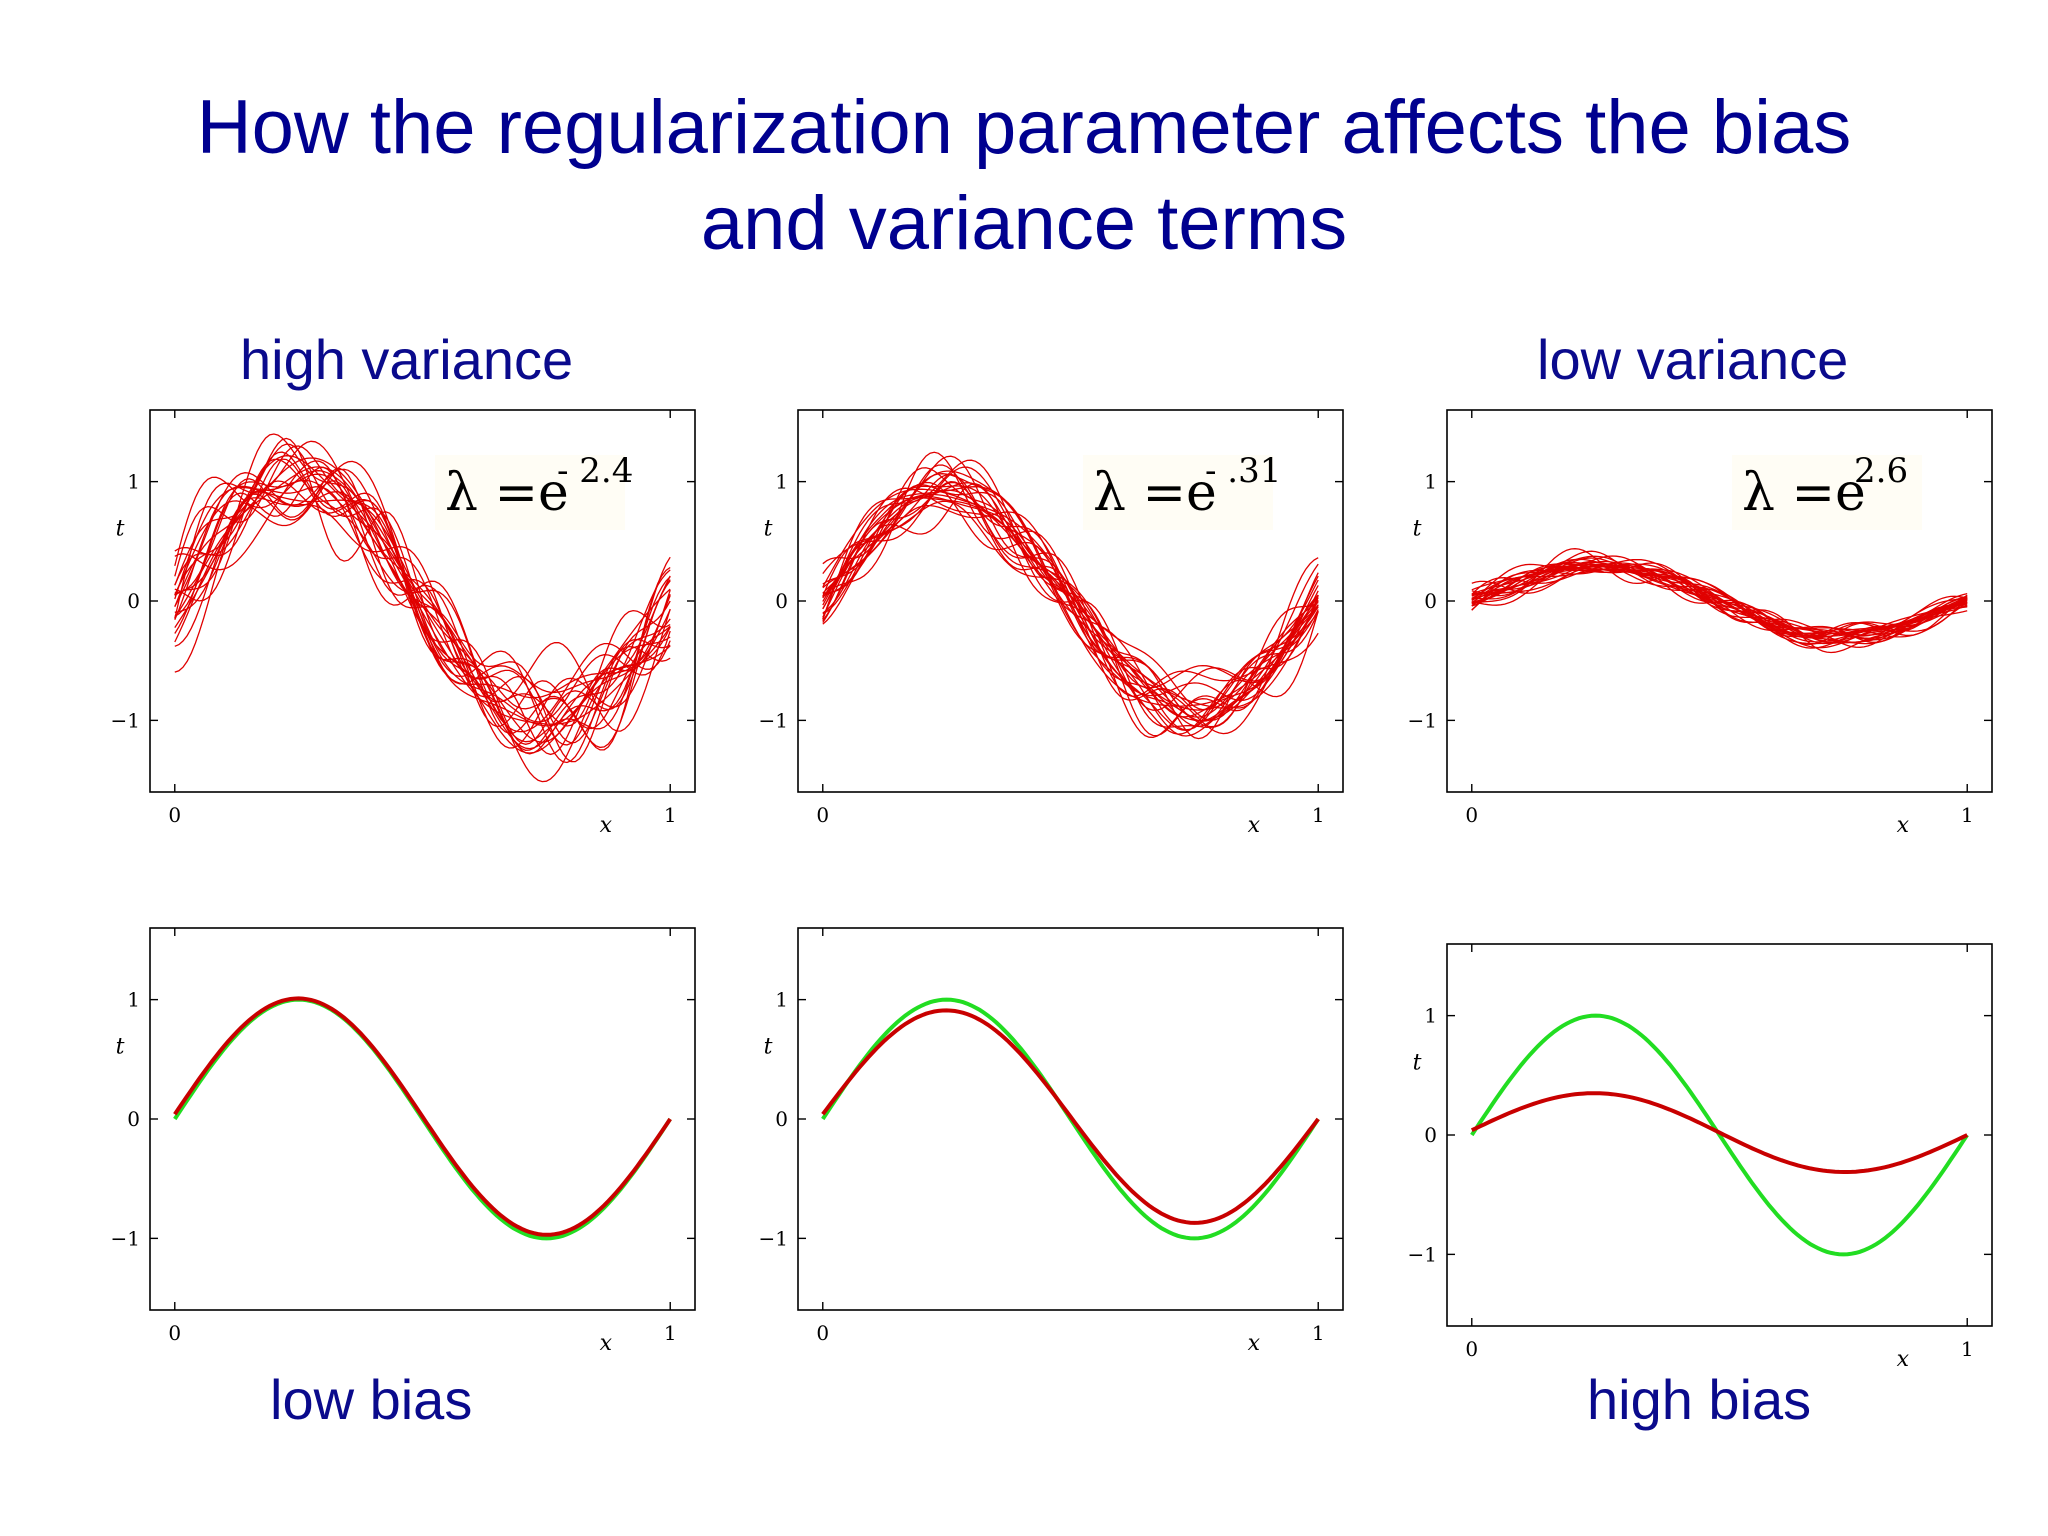  I want to click on chart-panel-top-right: −1 0 1 0 1 x t λ =e2.6, so click(1700, 623).